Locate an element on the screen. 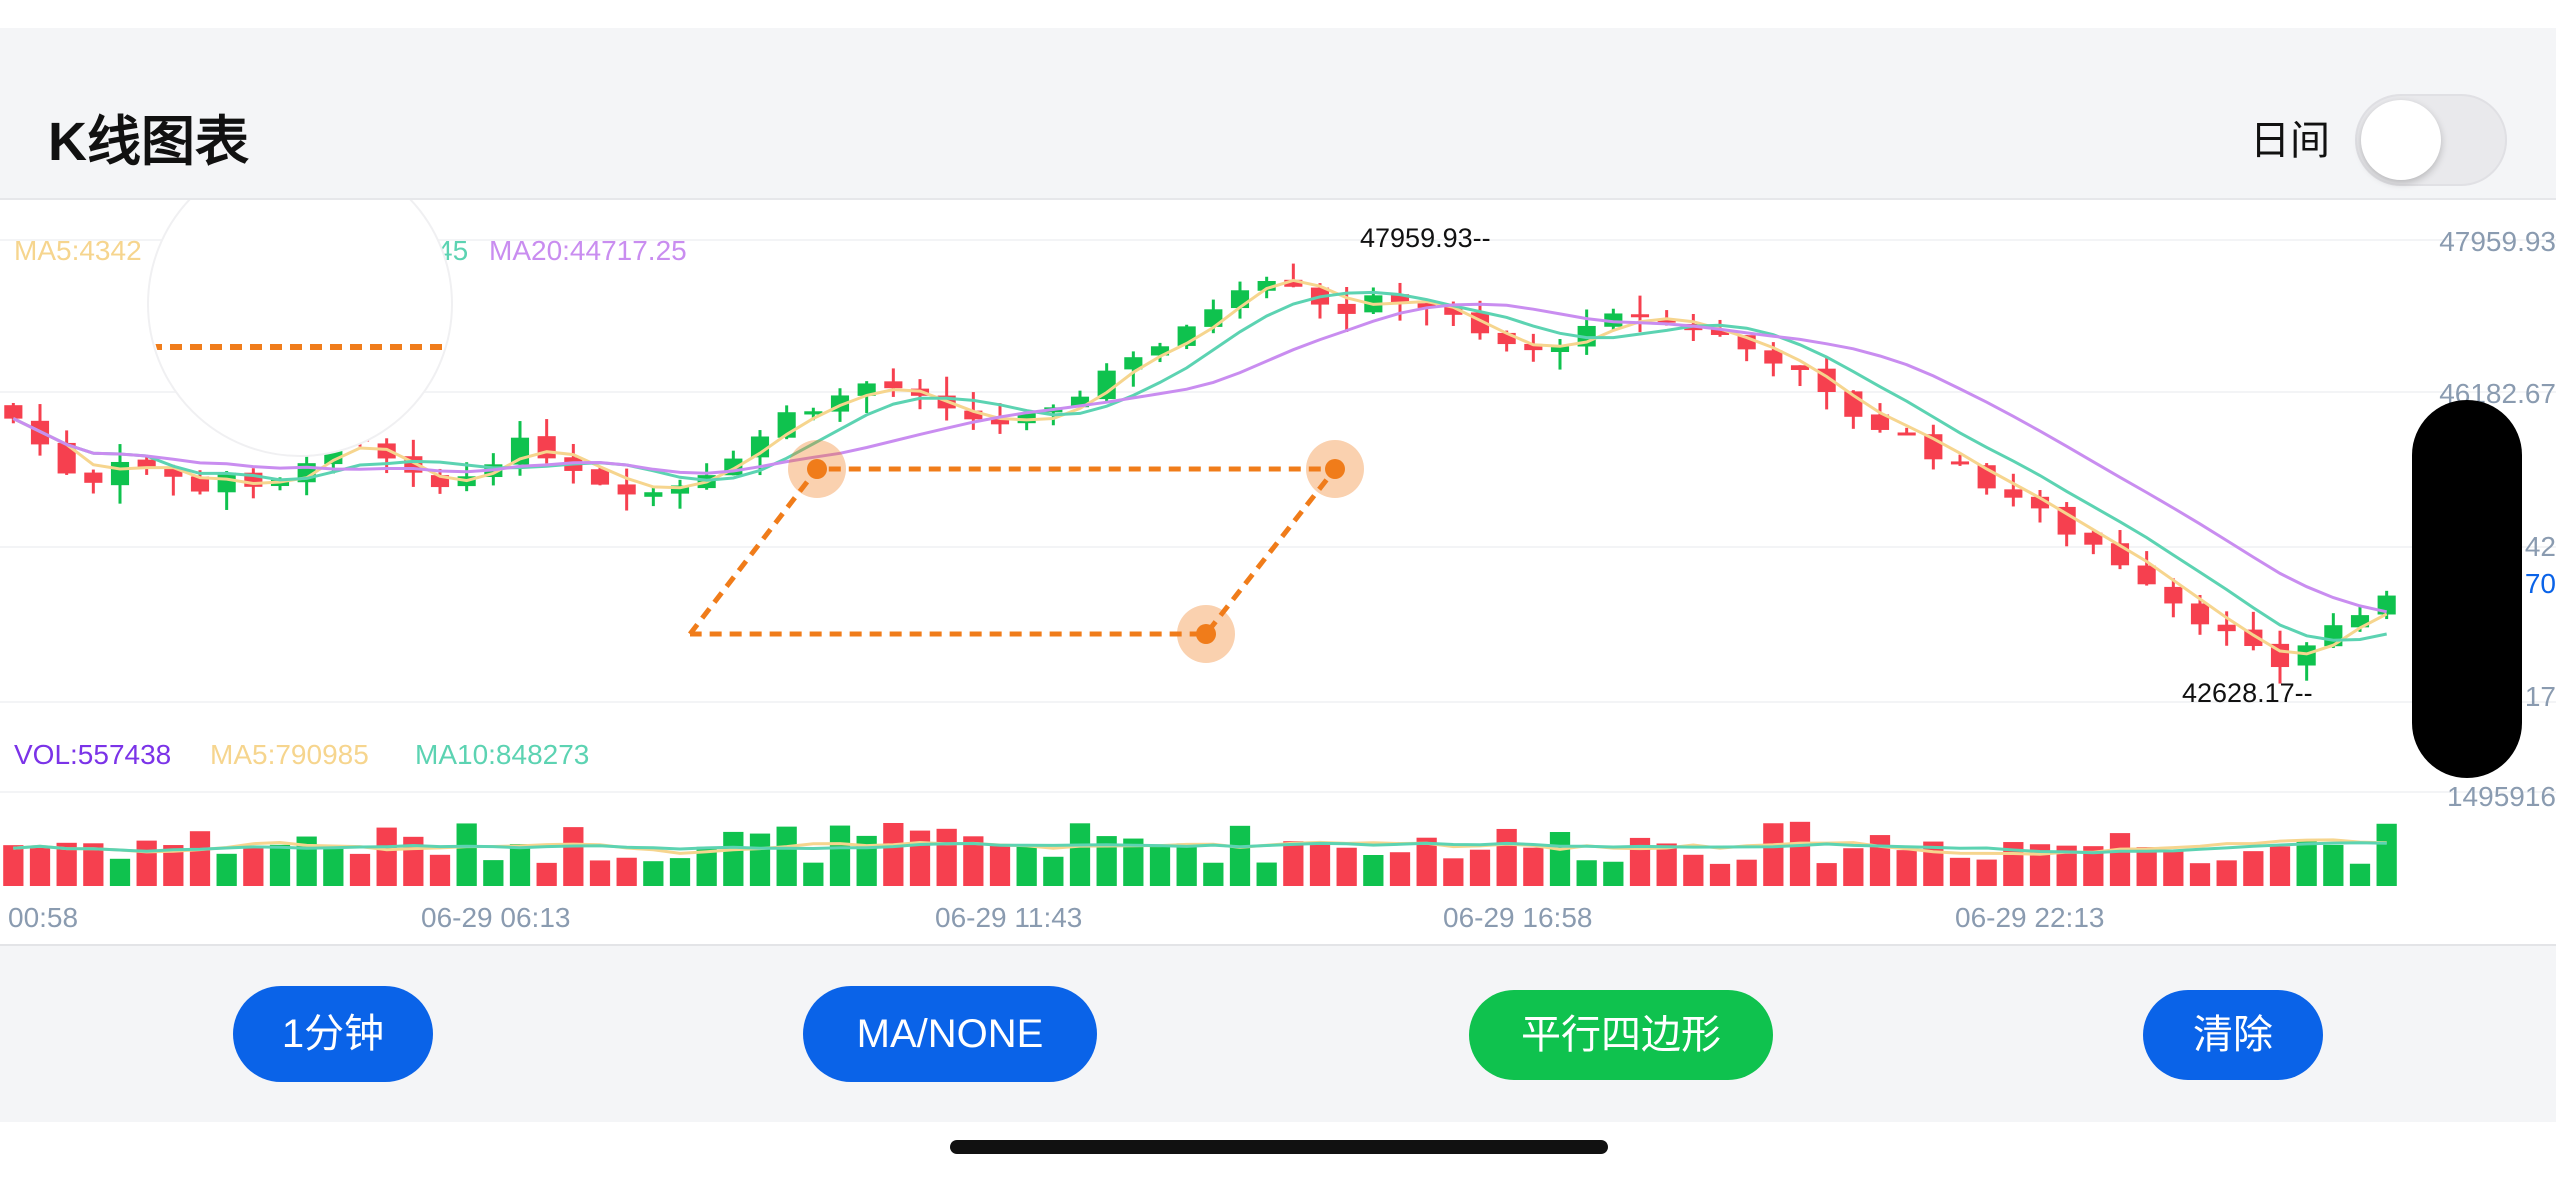  home-indicator is located at coordinates (1279, 1147).